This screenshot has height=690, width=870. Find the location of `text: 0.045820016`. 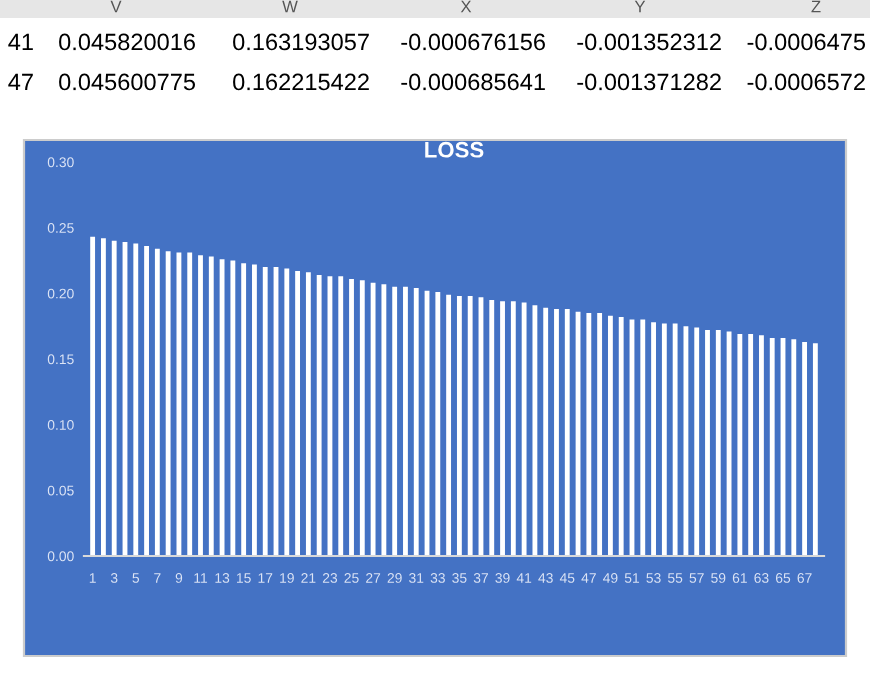

text: 0.045820016 is located at coordinates (127, 42).